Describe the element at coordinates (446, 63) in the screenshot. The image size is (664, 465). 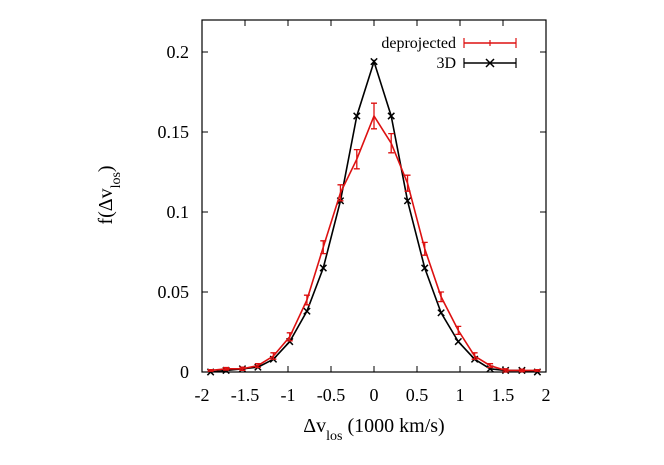
I see `legend-label-3d: 3D` at that location.